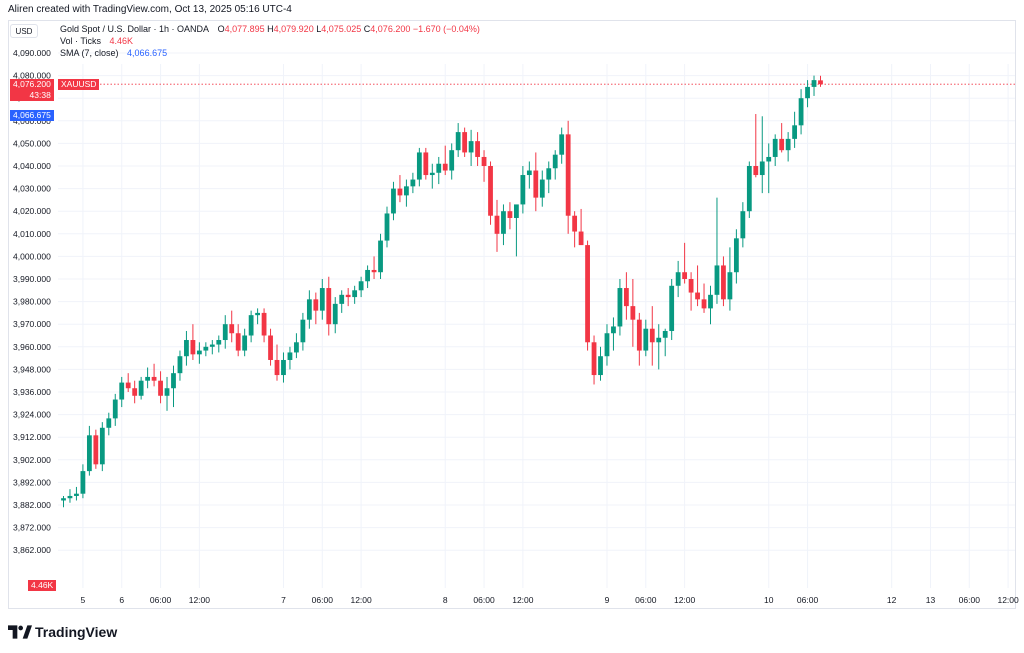 Image resolution: width=1024 pixels, height=653 pixels. What do you see at coordinates (121, 600) in the screenshot?
I see `x-tick-label: 6` at bounding box center [121, 600].